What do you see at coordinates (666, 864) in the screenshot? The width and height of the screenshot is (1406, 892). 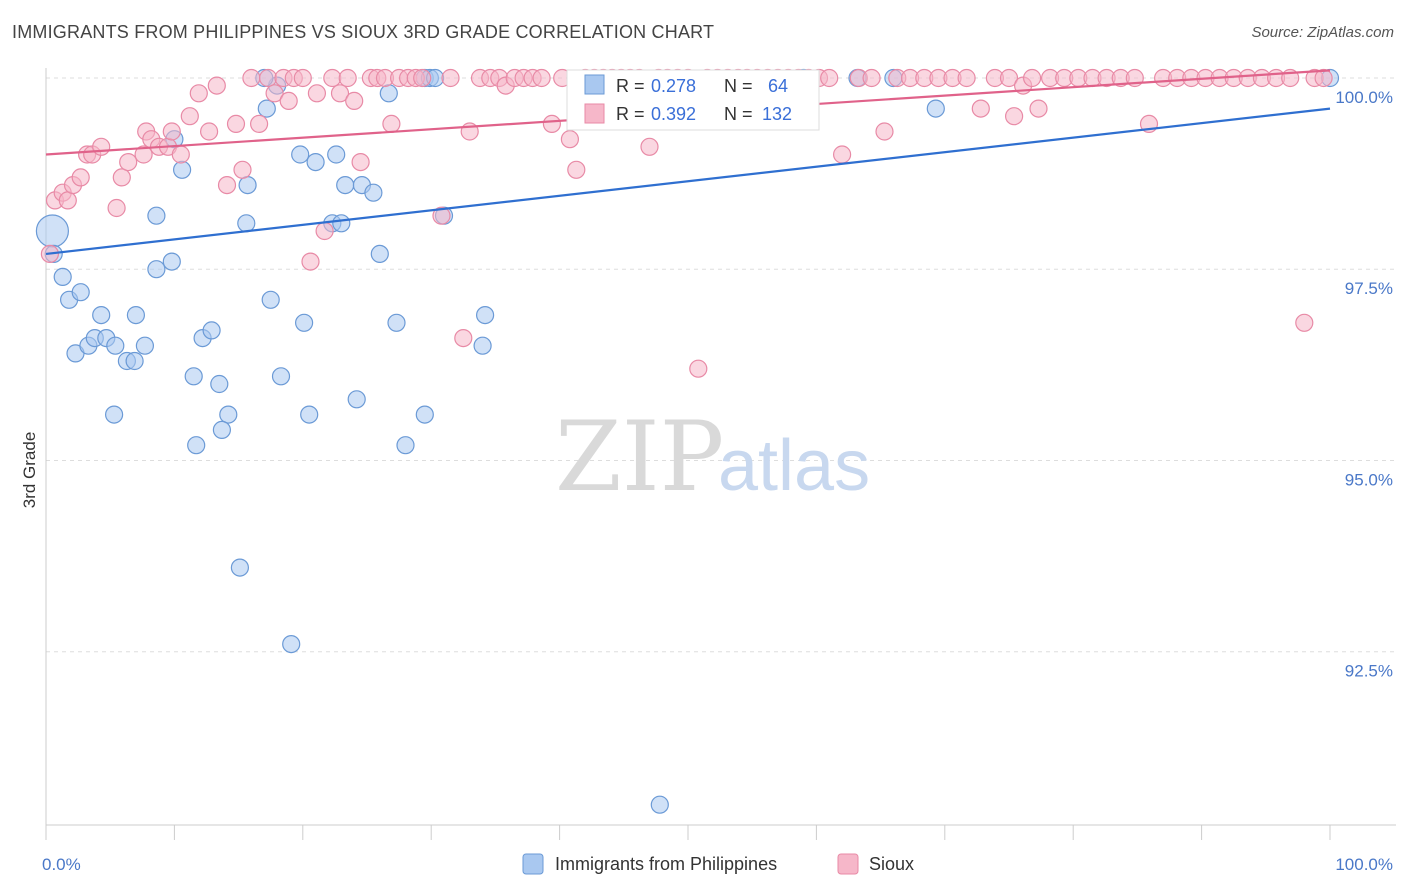 I see `legend-philippines-label: Immigrants from Philippines` at bounding box center [666, 864].